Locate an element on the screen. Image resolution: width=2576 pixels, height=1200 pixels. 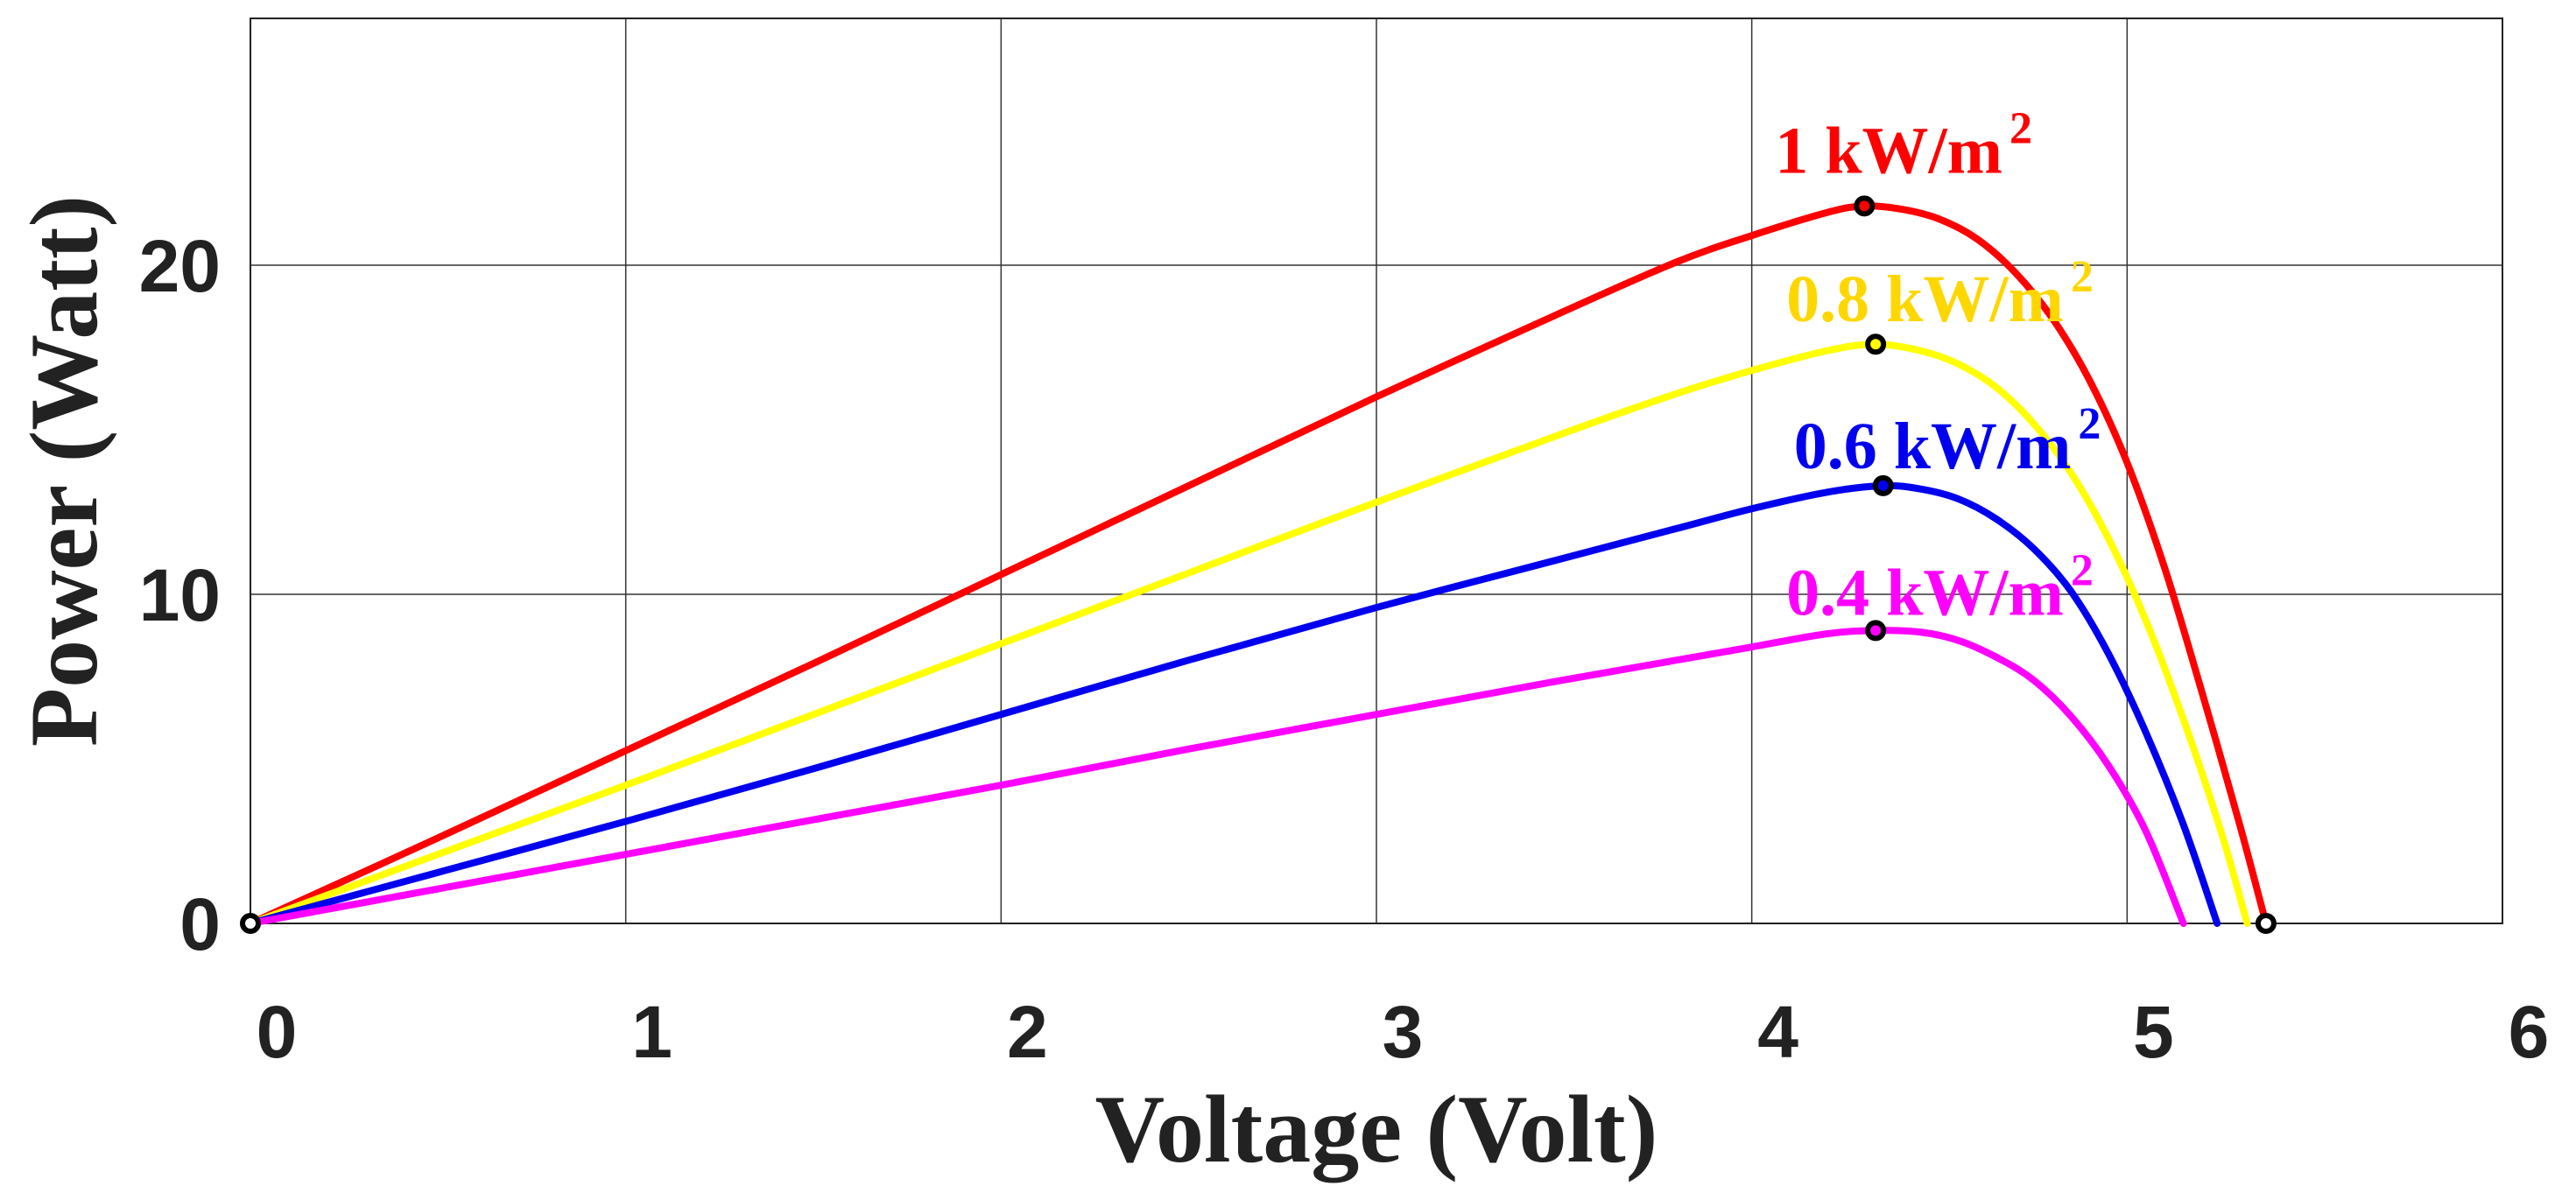
x-tick-labels: 0 1 2 3 4 5 6 is located at coordinates (1403, 1032).